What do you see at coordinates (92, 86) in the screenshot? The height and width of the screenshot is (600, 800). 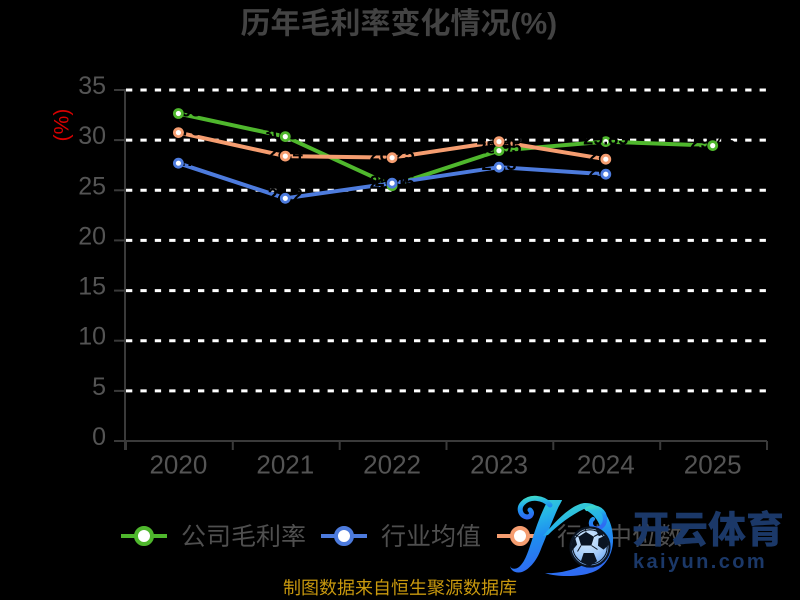 I see `svg-text: 35` at bounding box center [92, 86].